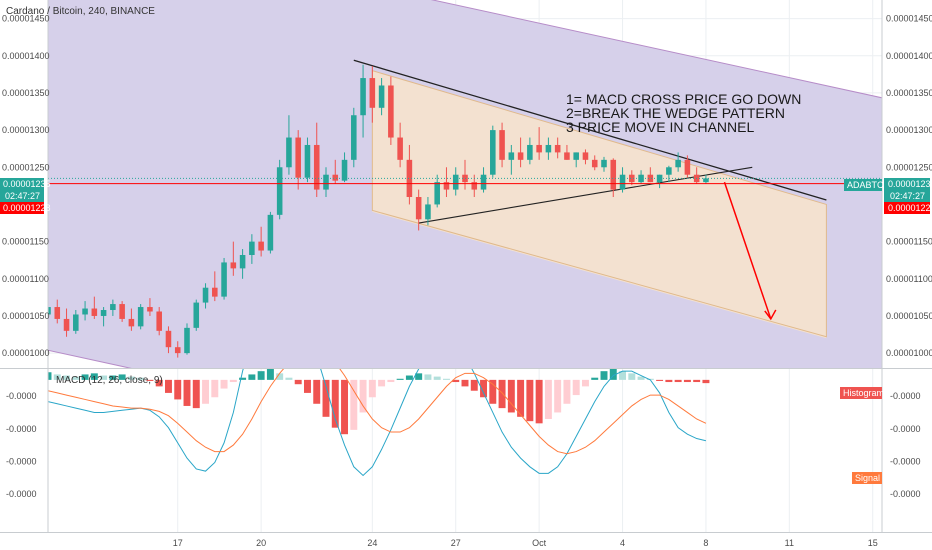 The image size is (932, 550). I want to click on chart-title: Cardano / Bitcoin, 240, BINANCE, so click(80, 11).